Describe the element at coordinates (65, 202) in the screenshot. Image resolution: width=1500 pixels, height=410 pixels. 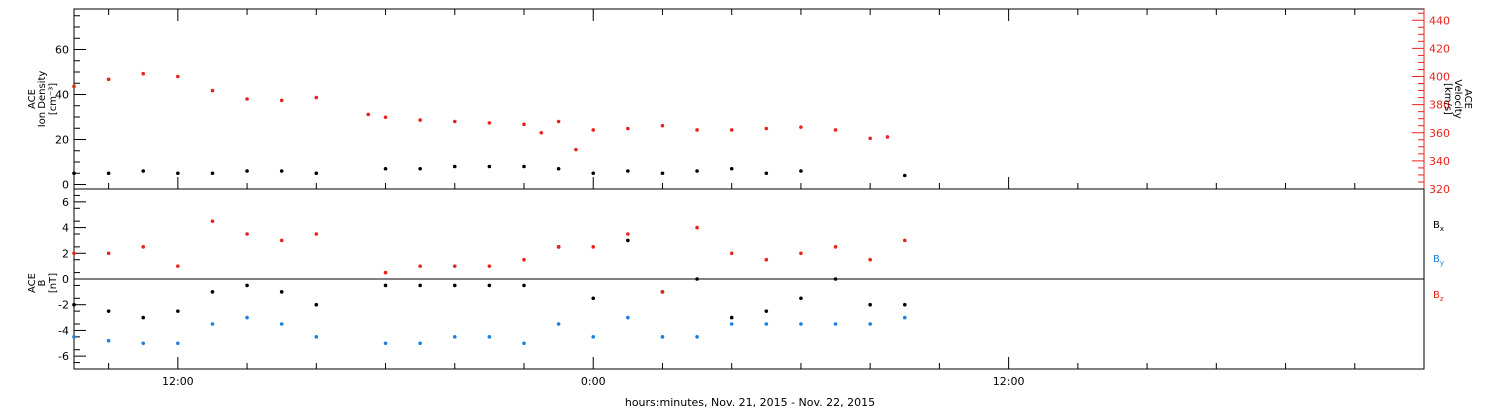
I see `b-field-tick-label: 6` at that location.